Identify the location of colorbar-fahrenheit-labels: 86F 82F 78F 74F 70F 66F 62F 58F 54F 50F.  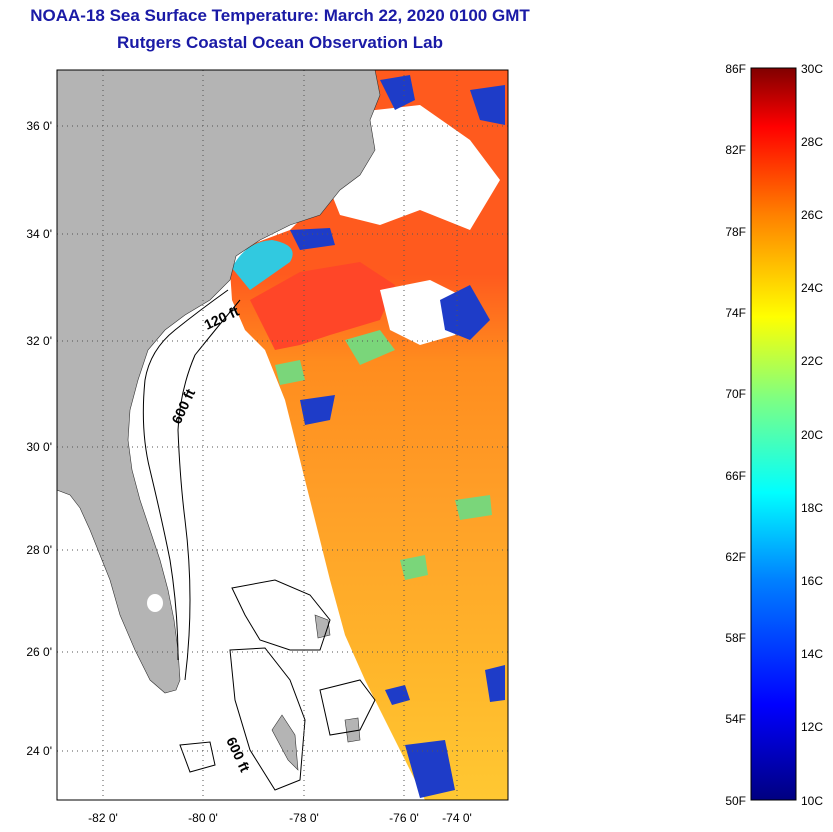
(735, 435).